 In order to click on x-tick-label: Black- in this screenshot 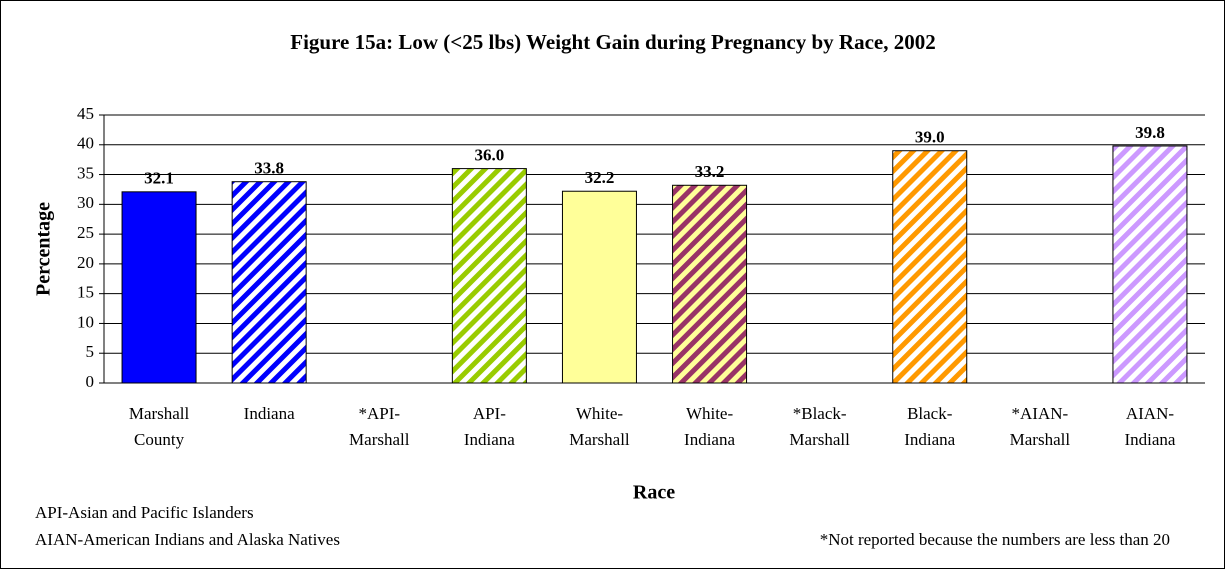, I will do `click(930, 413)`.